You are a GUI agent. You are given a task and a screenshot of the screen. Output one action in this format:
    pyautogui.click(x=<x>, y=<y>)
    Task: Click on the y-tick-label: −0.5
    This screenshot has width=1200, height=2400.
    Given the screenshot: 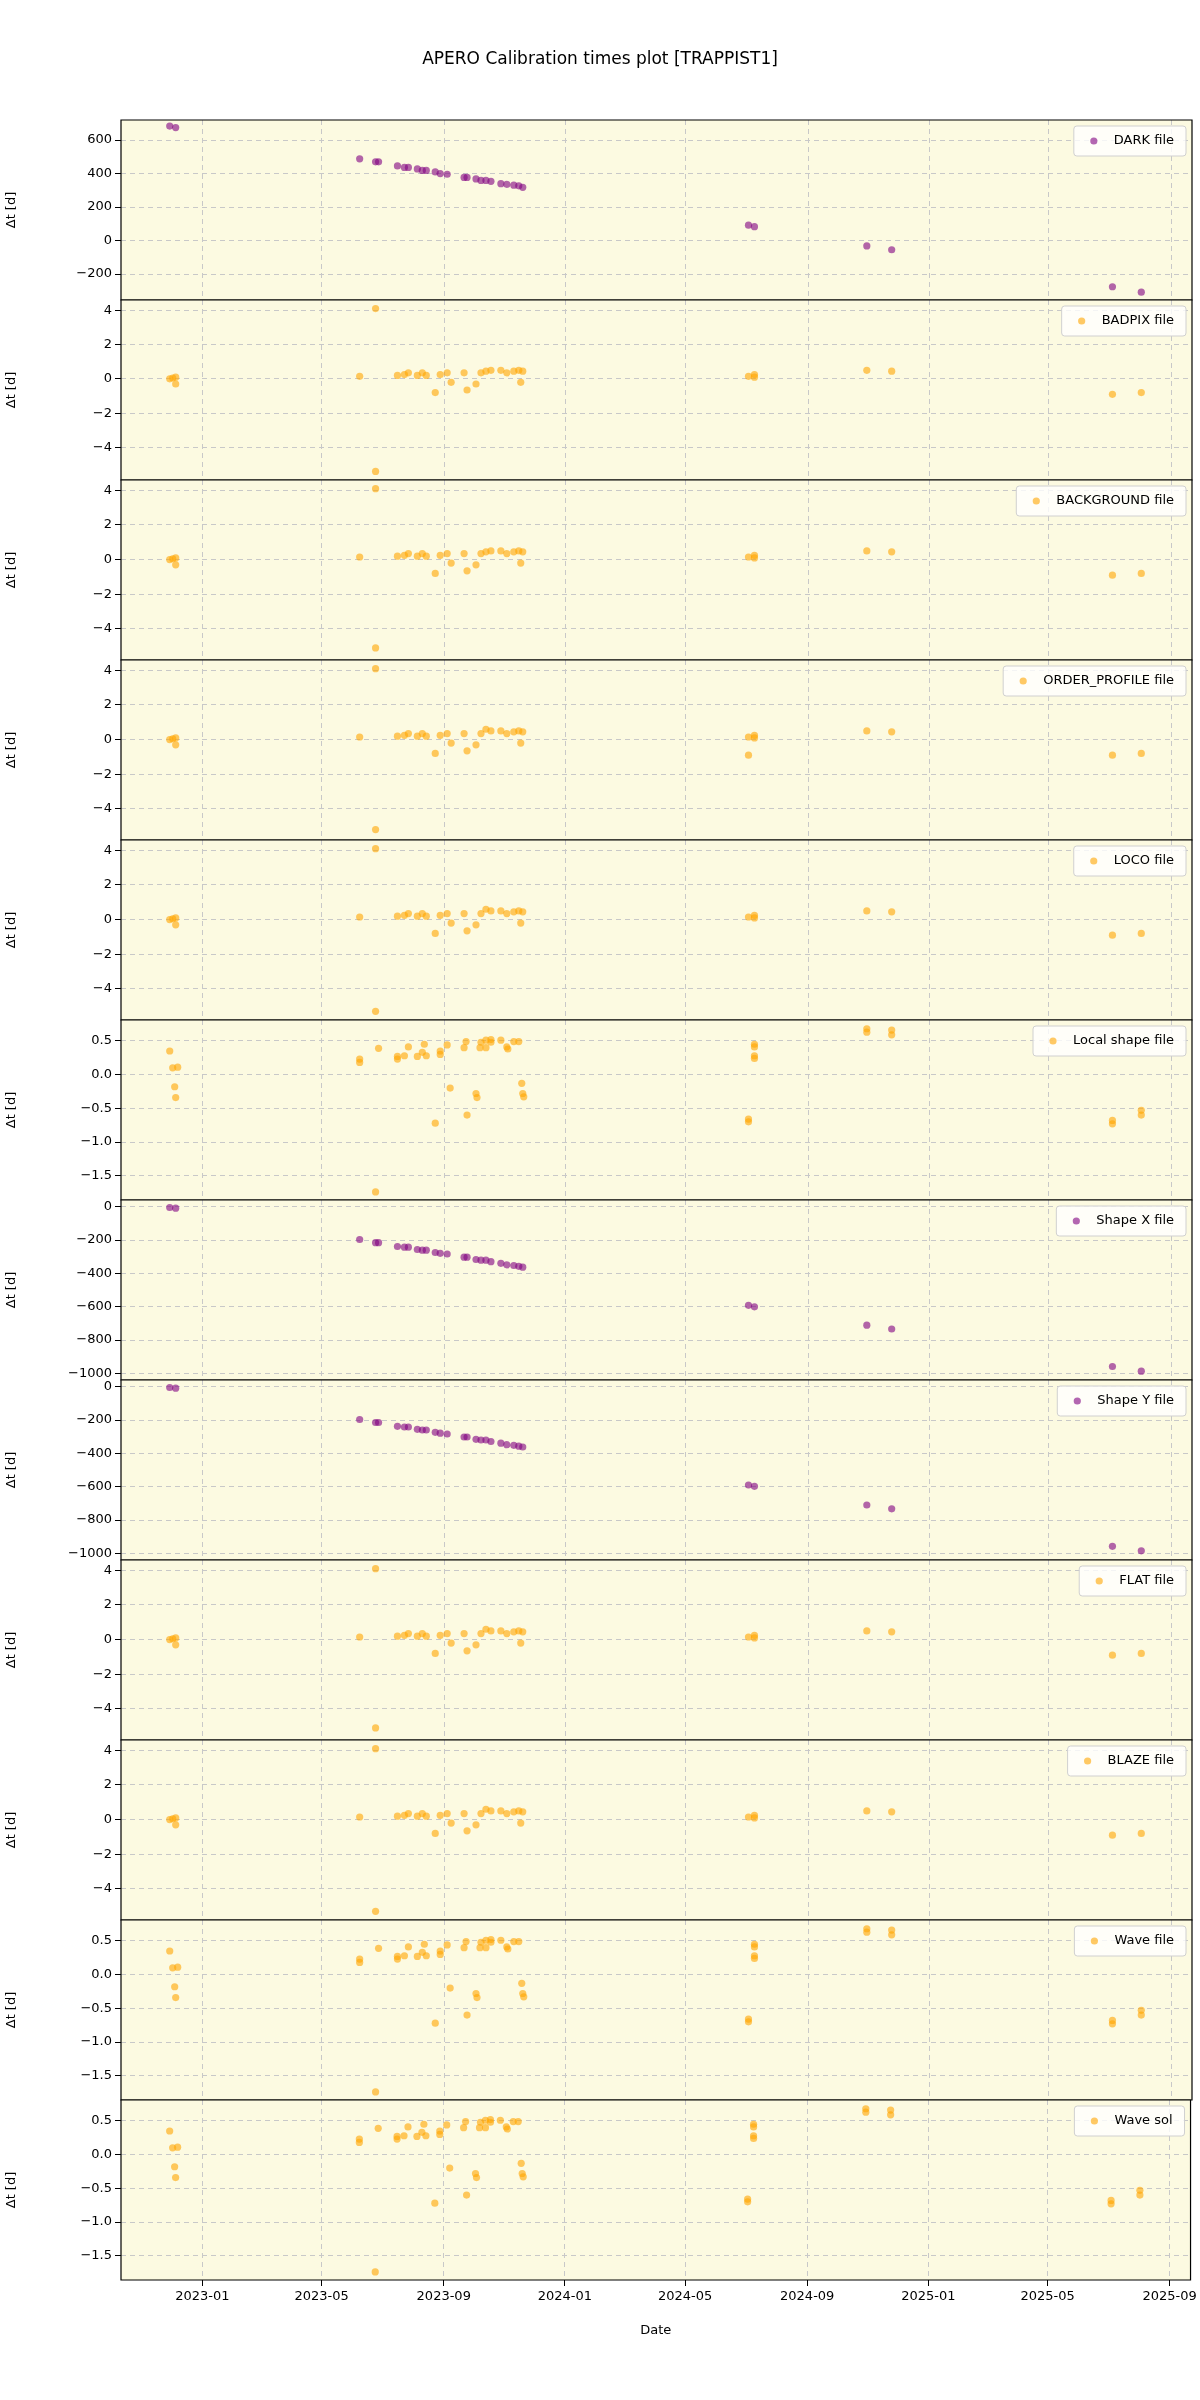 What is the action you would take?
    pyautogui.click(x=96, y=1107)
    